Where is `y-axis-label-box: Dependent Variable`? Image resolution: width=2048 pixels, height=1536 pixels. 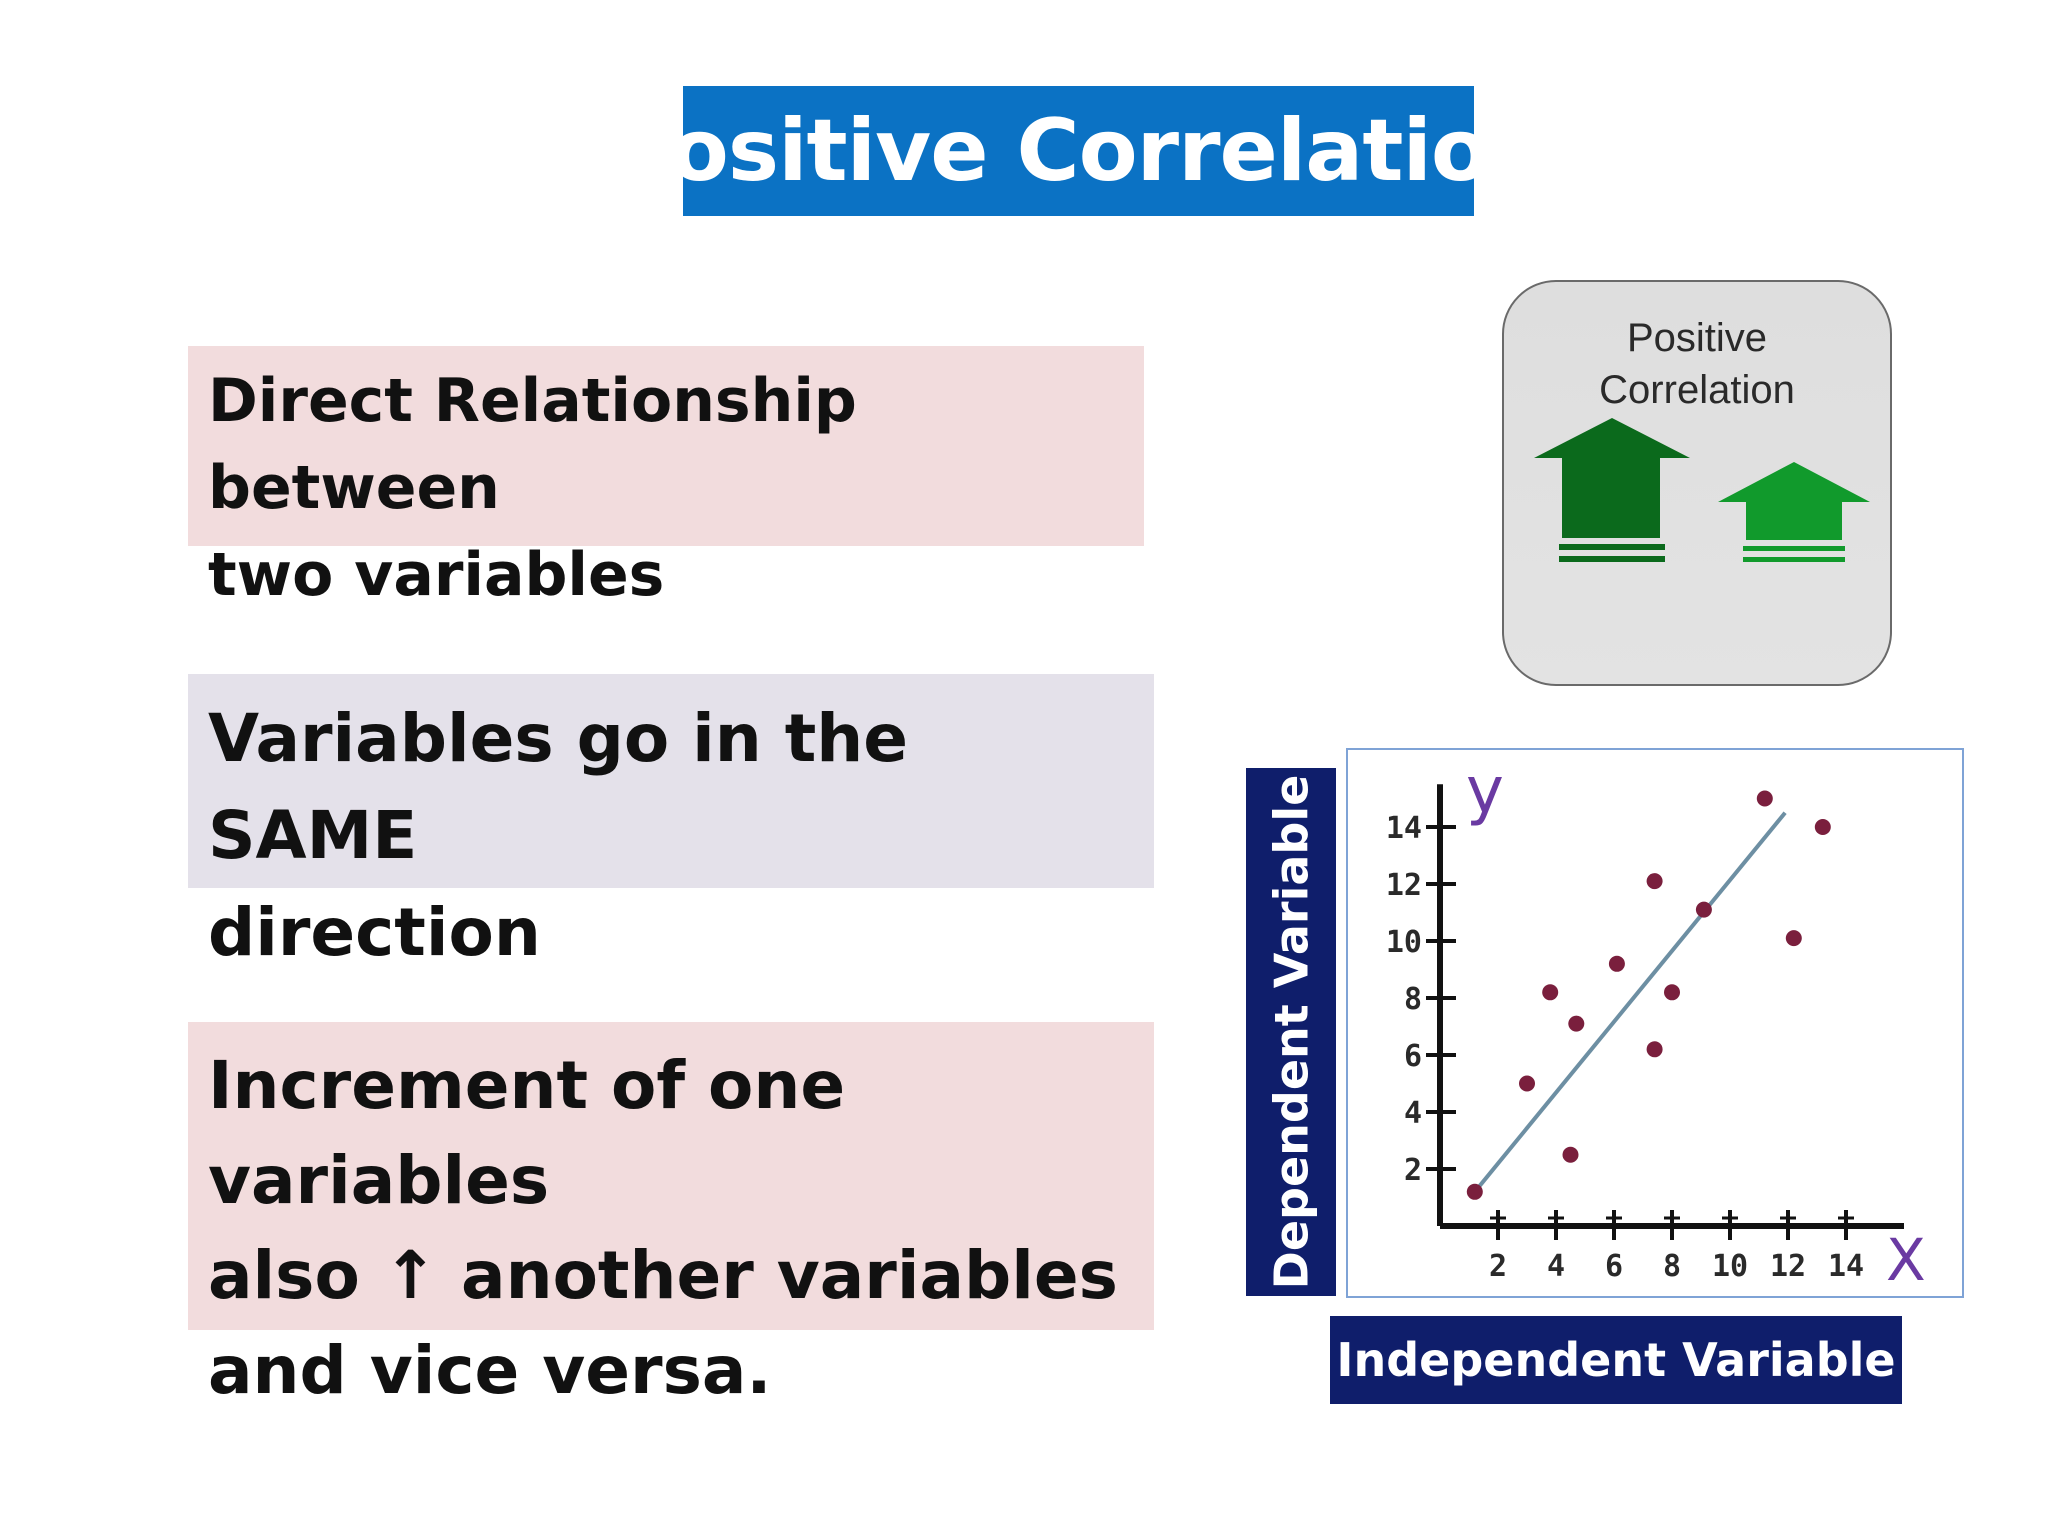 y-axis-label-box: Dependent Variable is located at coordinates (1291, 1032).